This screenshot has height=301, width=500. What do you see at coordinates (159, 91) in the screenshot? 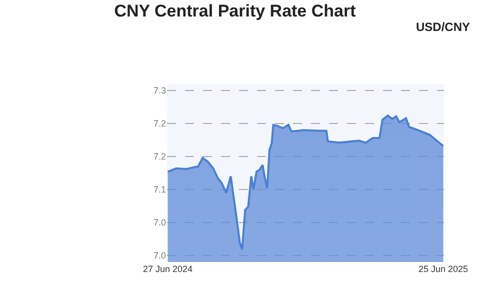
I see `y-tick-label: 7.3` at bounding box center [159, 91].